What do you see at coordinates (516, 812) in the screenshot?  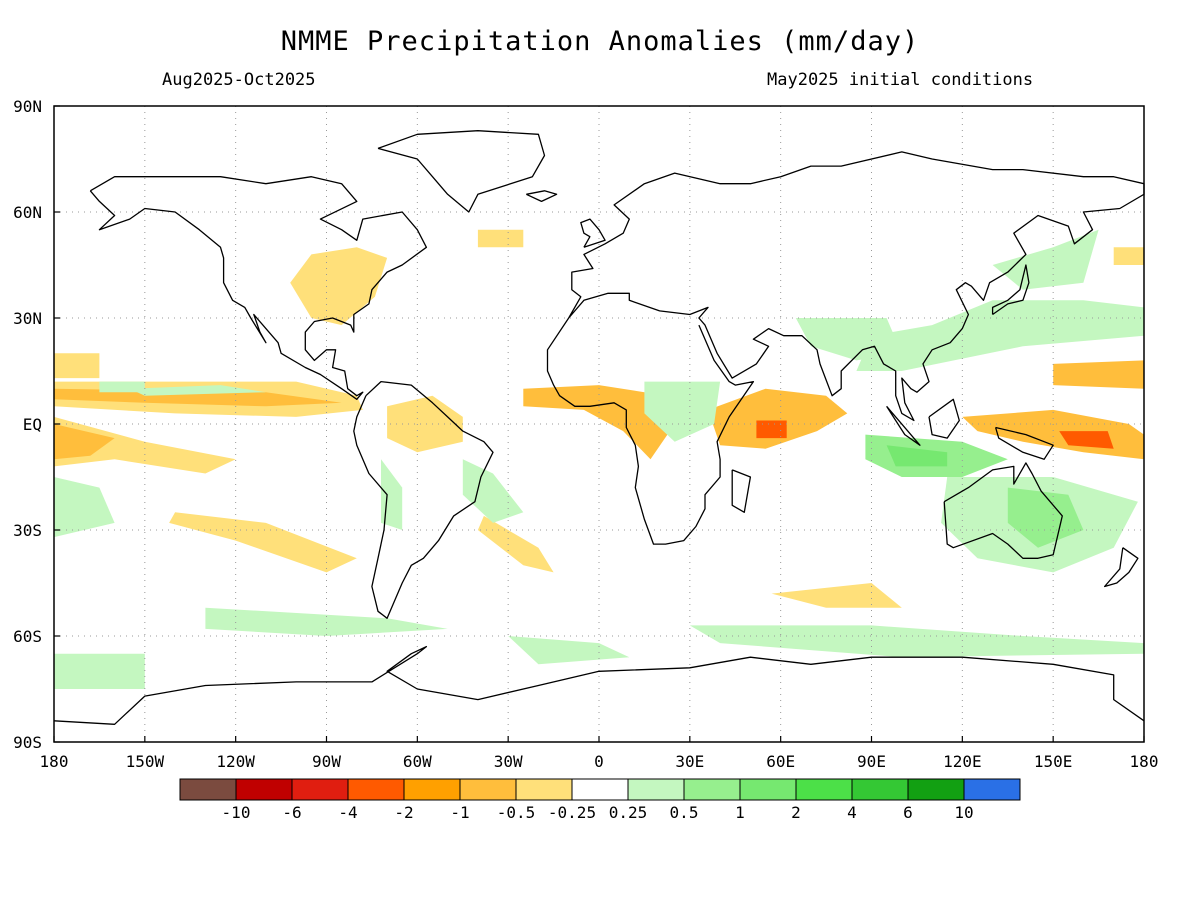 I see `colorbar-label-5: -0.5` at bounding box center [516, 812].